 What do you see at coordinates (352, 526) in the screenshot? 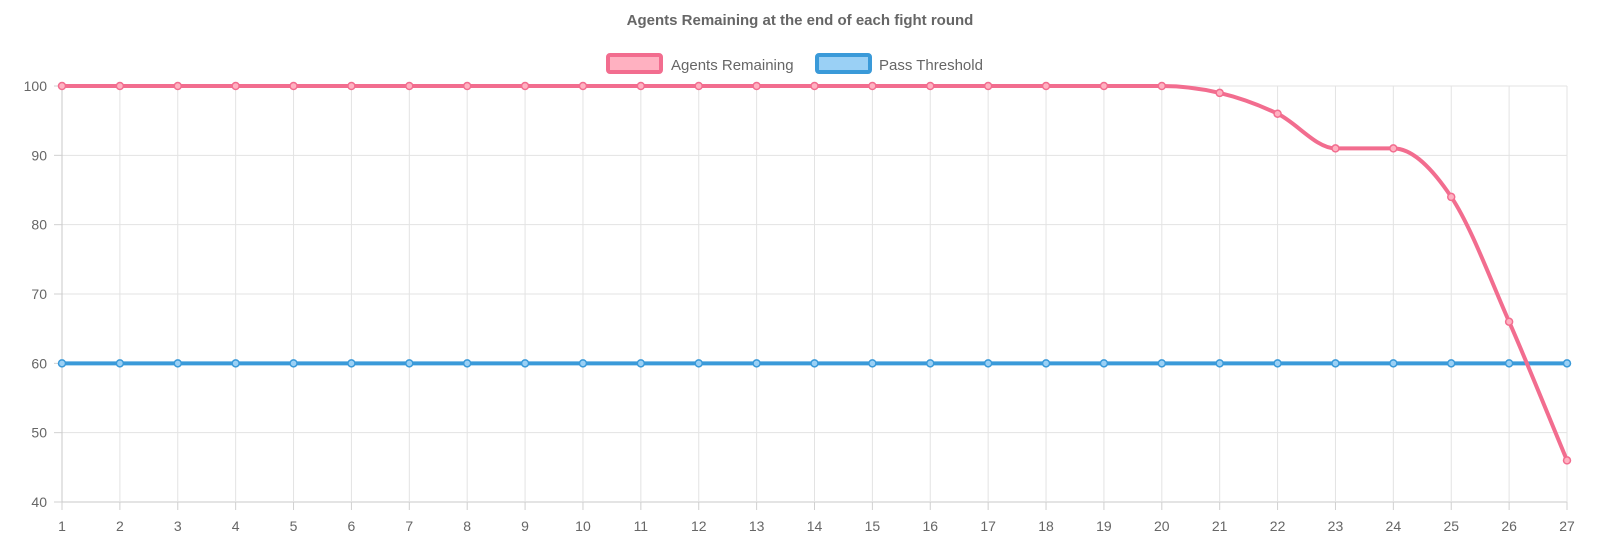
I see `x-tick-label: 6` at bounding box center [352, 526].